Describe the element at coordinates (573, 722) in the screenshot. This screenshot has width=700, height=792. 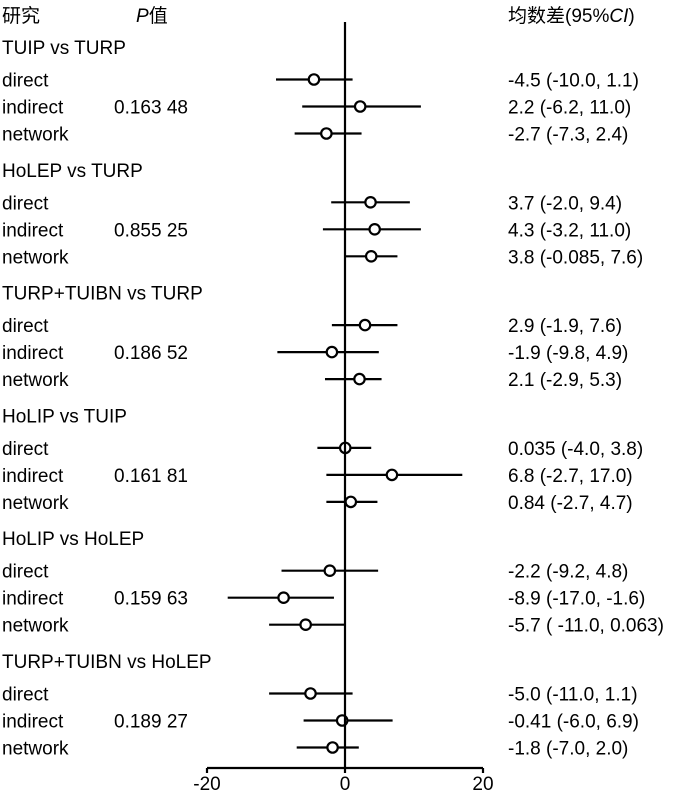
I see `effect-size-text: -0.41 (-6.0, 6.9)` at that location.